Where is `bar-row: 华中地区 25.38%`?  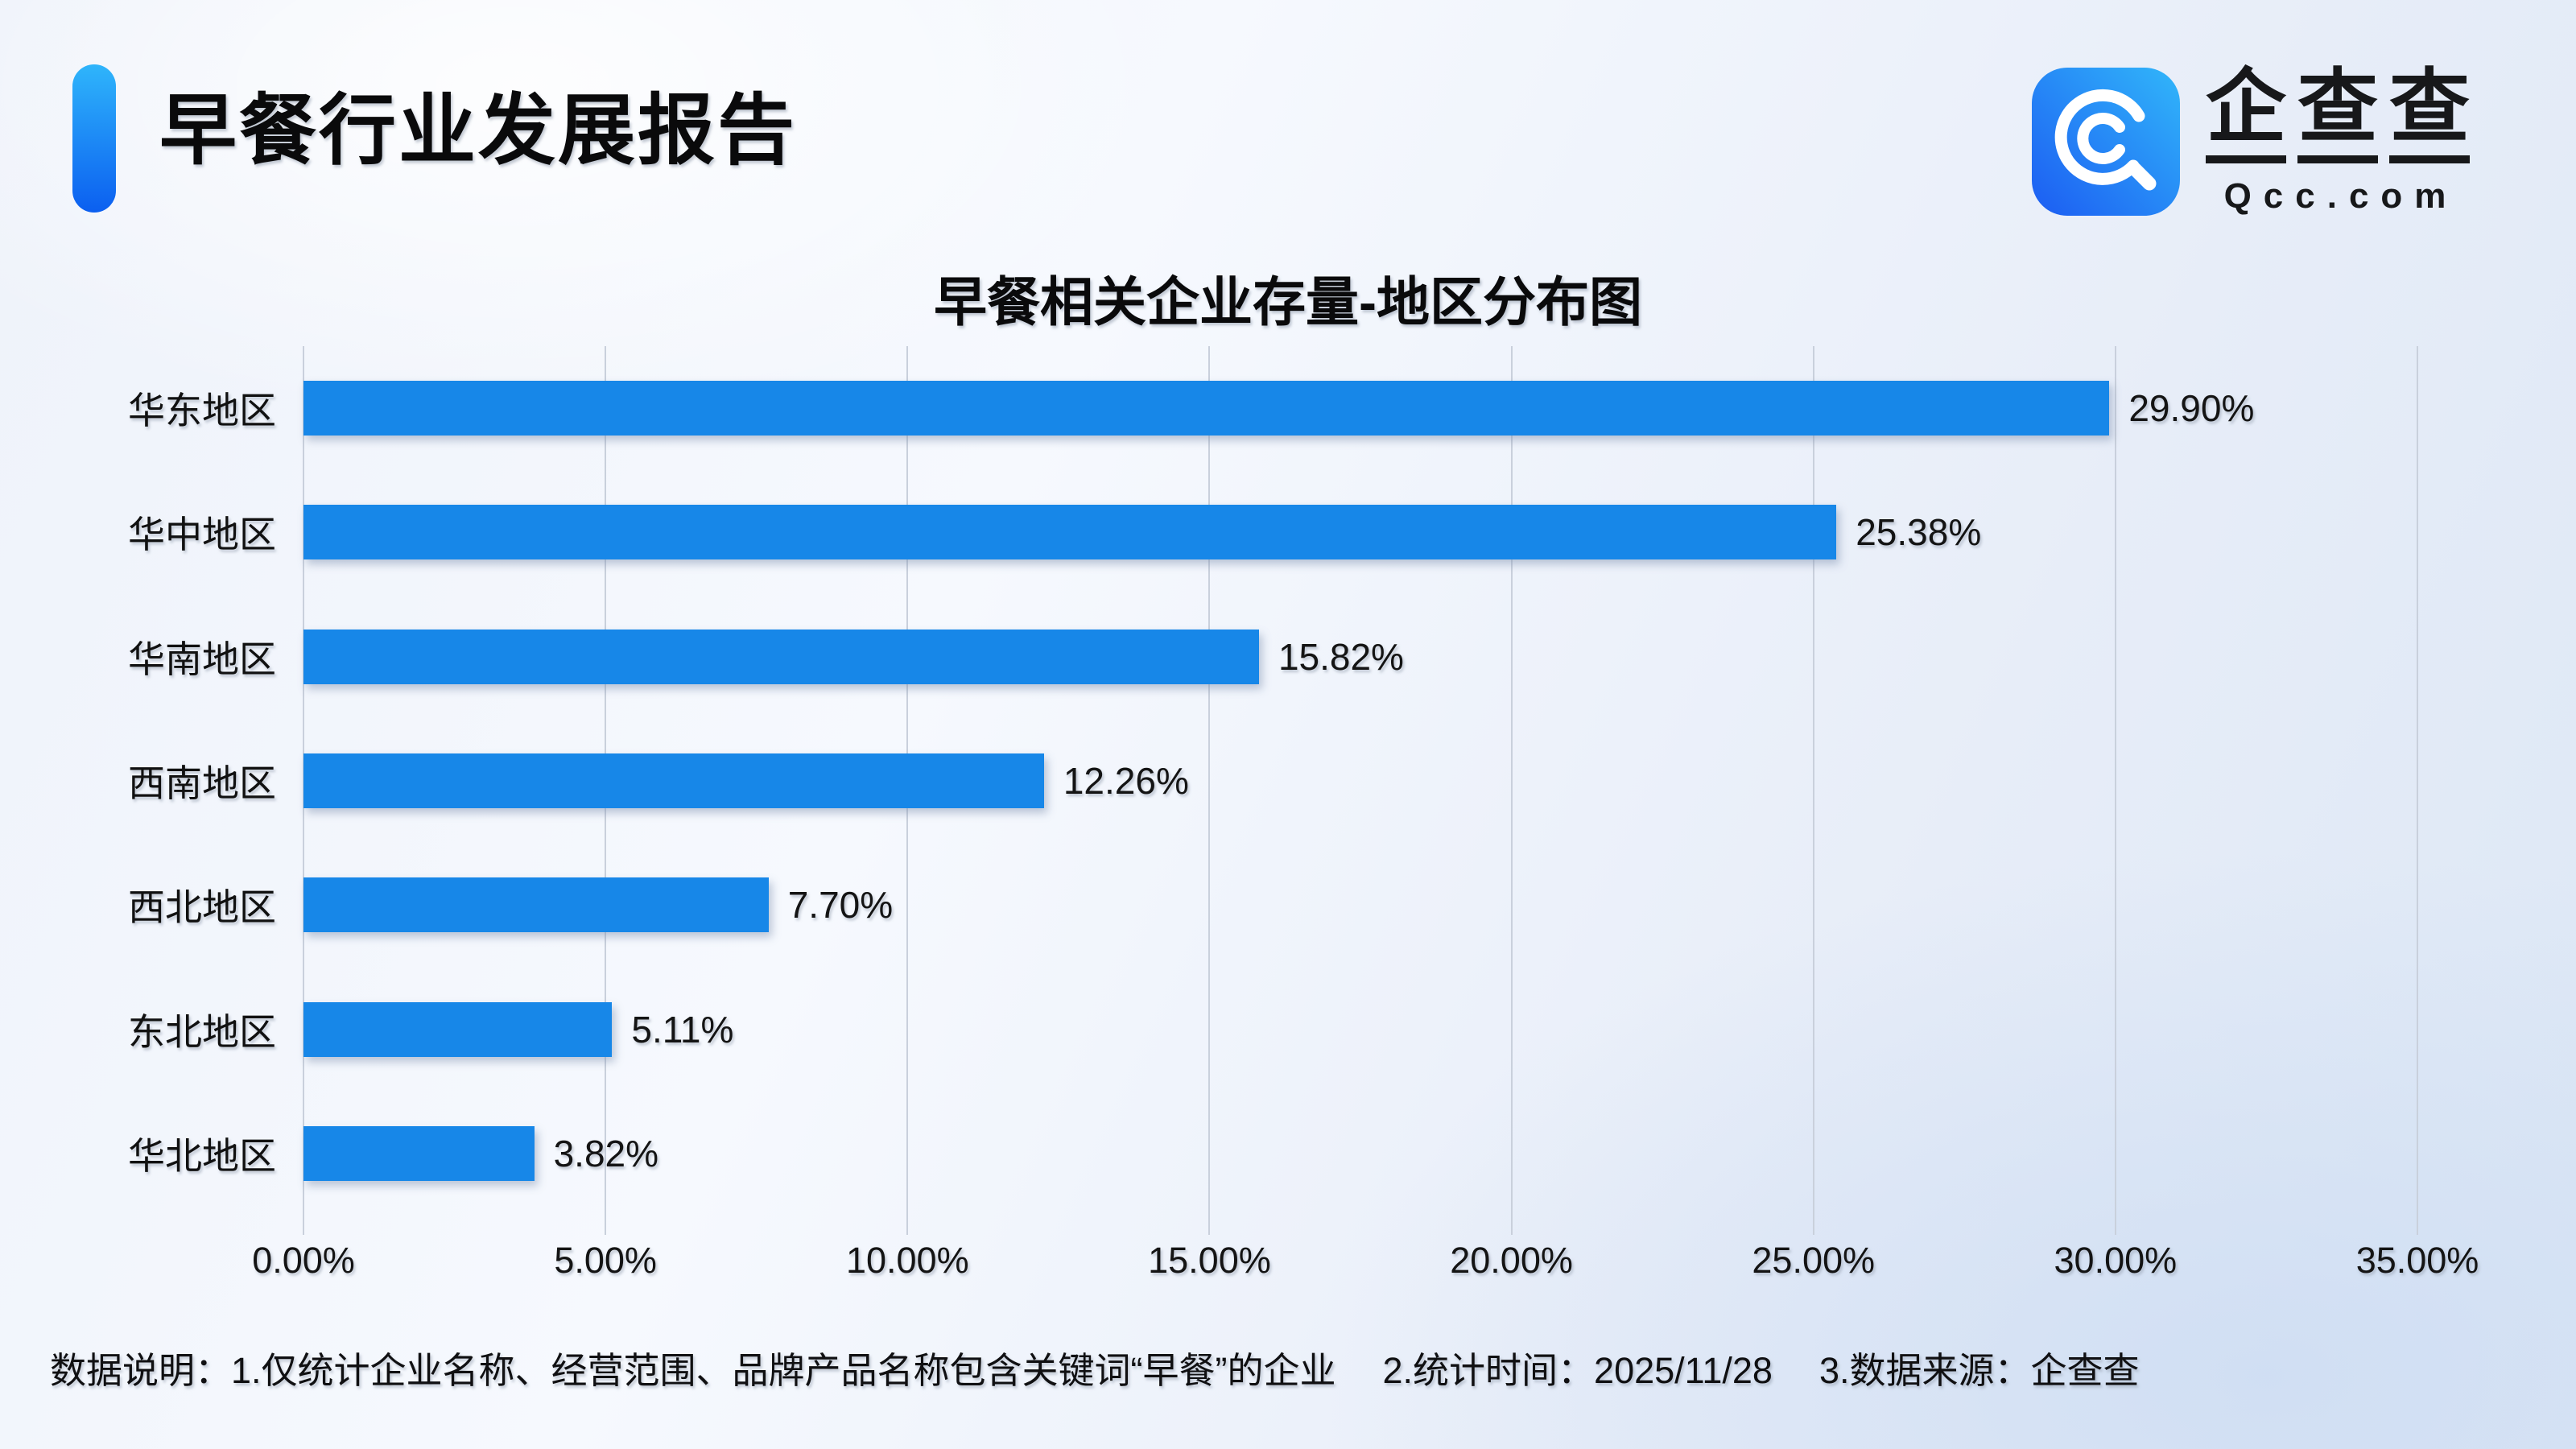 bar-row: 华中地区 25.38% is located at coordinates (1272, 532).